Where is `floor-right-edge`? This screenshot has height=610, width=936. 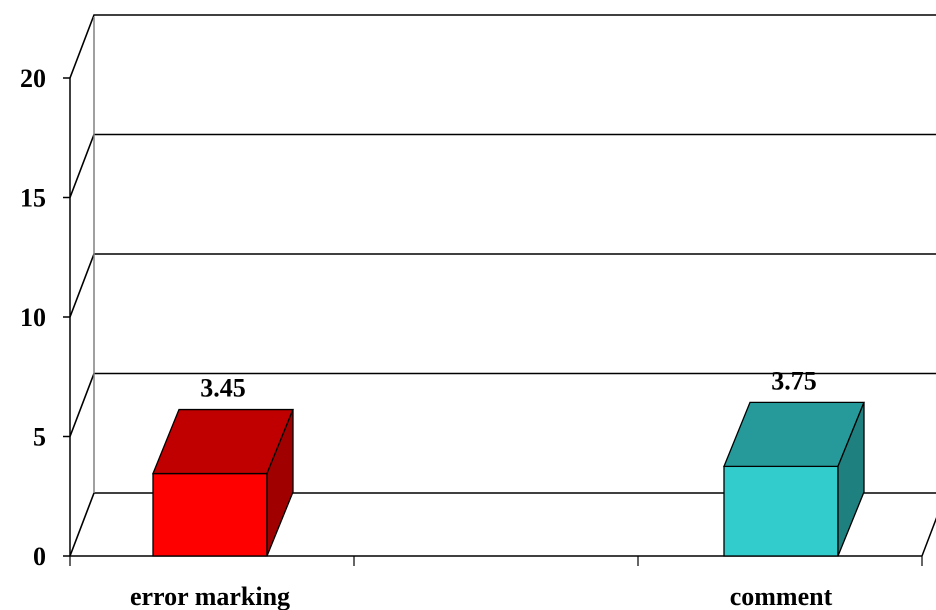
floor-right-edge is located at coordinates (928, 537).